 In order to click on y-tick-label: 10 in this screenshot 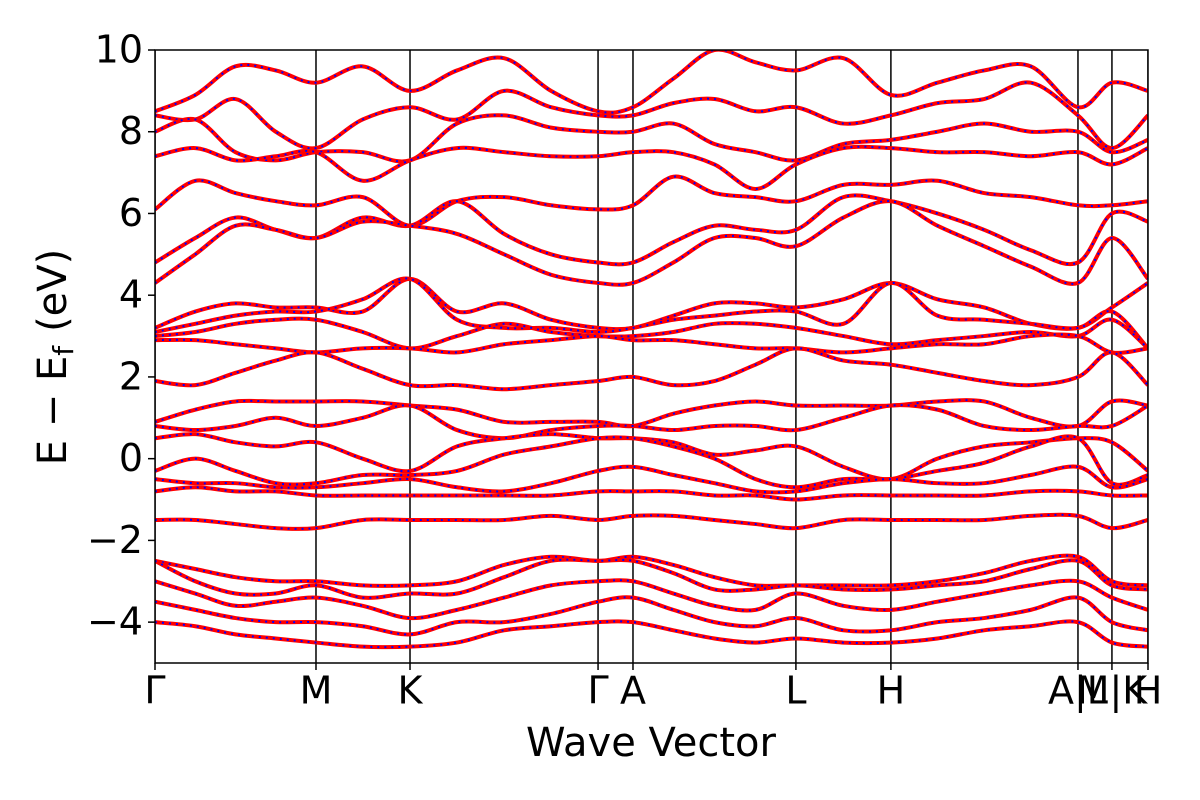, I will do `click(119, 50)`.